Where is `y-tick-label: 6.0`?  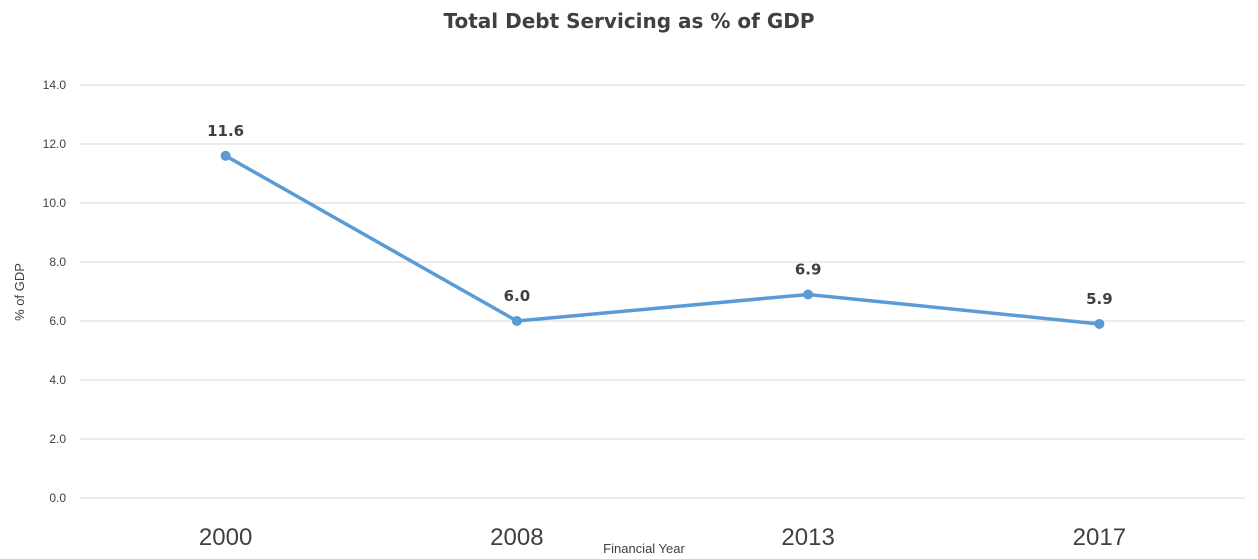
y-tick-label: 6.0 is located at coordinates (57, 321).